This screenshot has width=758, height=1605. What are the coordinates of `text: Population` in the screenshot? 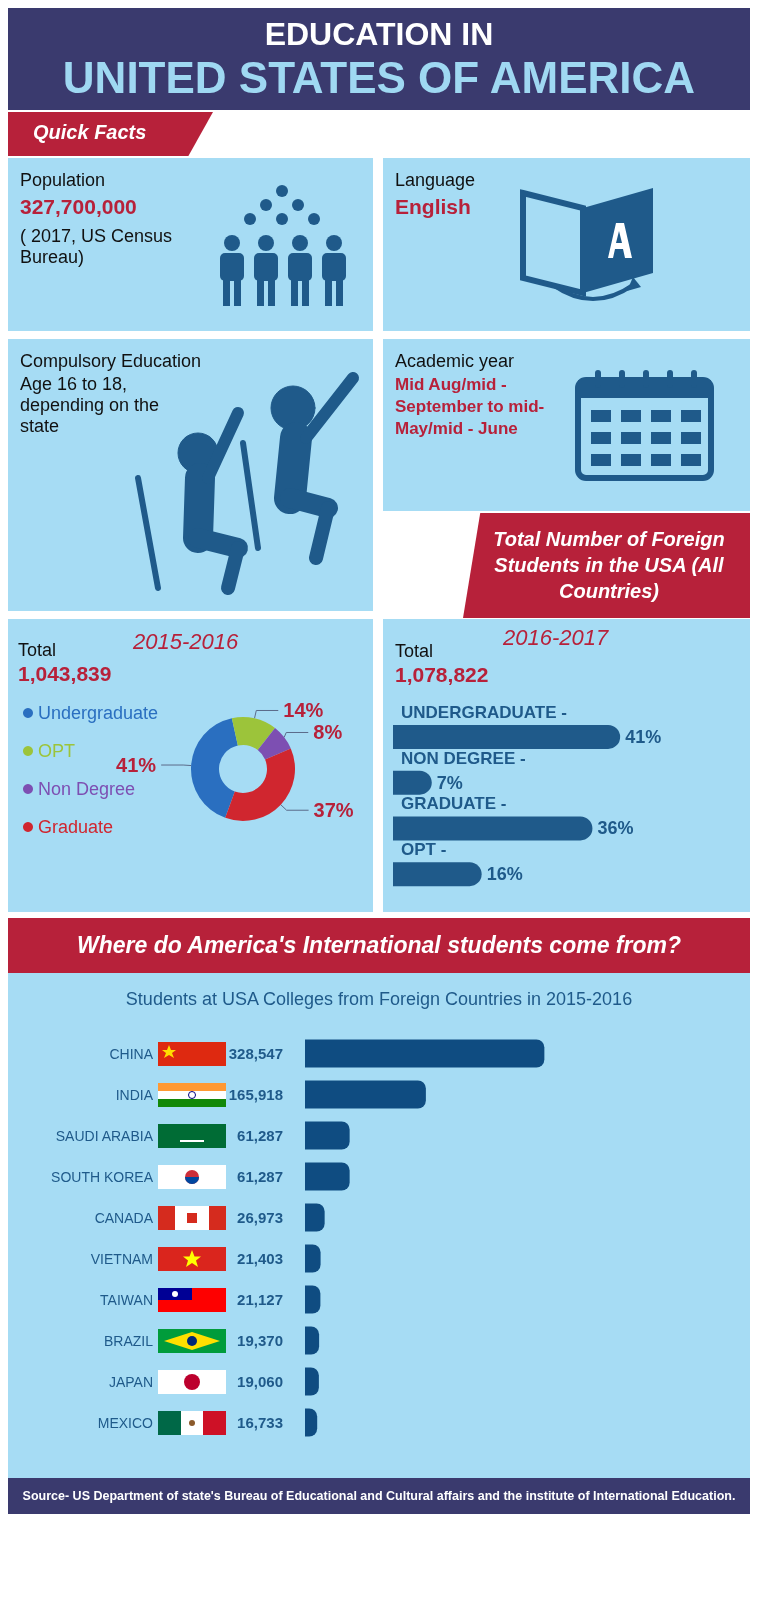 It's located at (63, 180).